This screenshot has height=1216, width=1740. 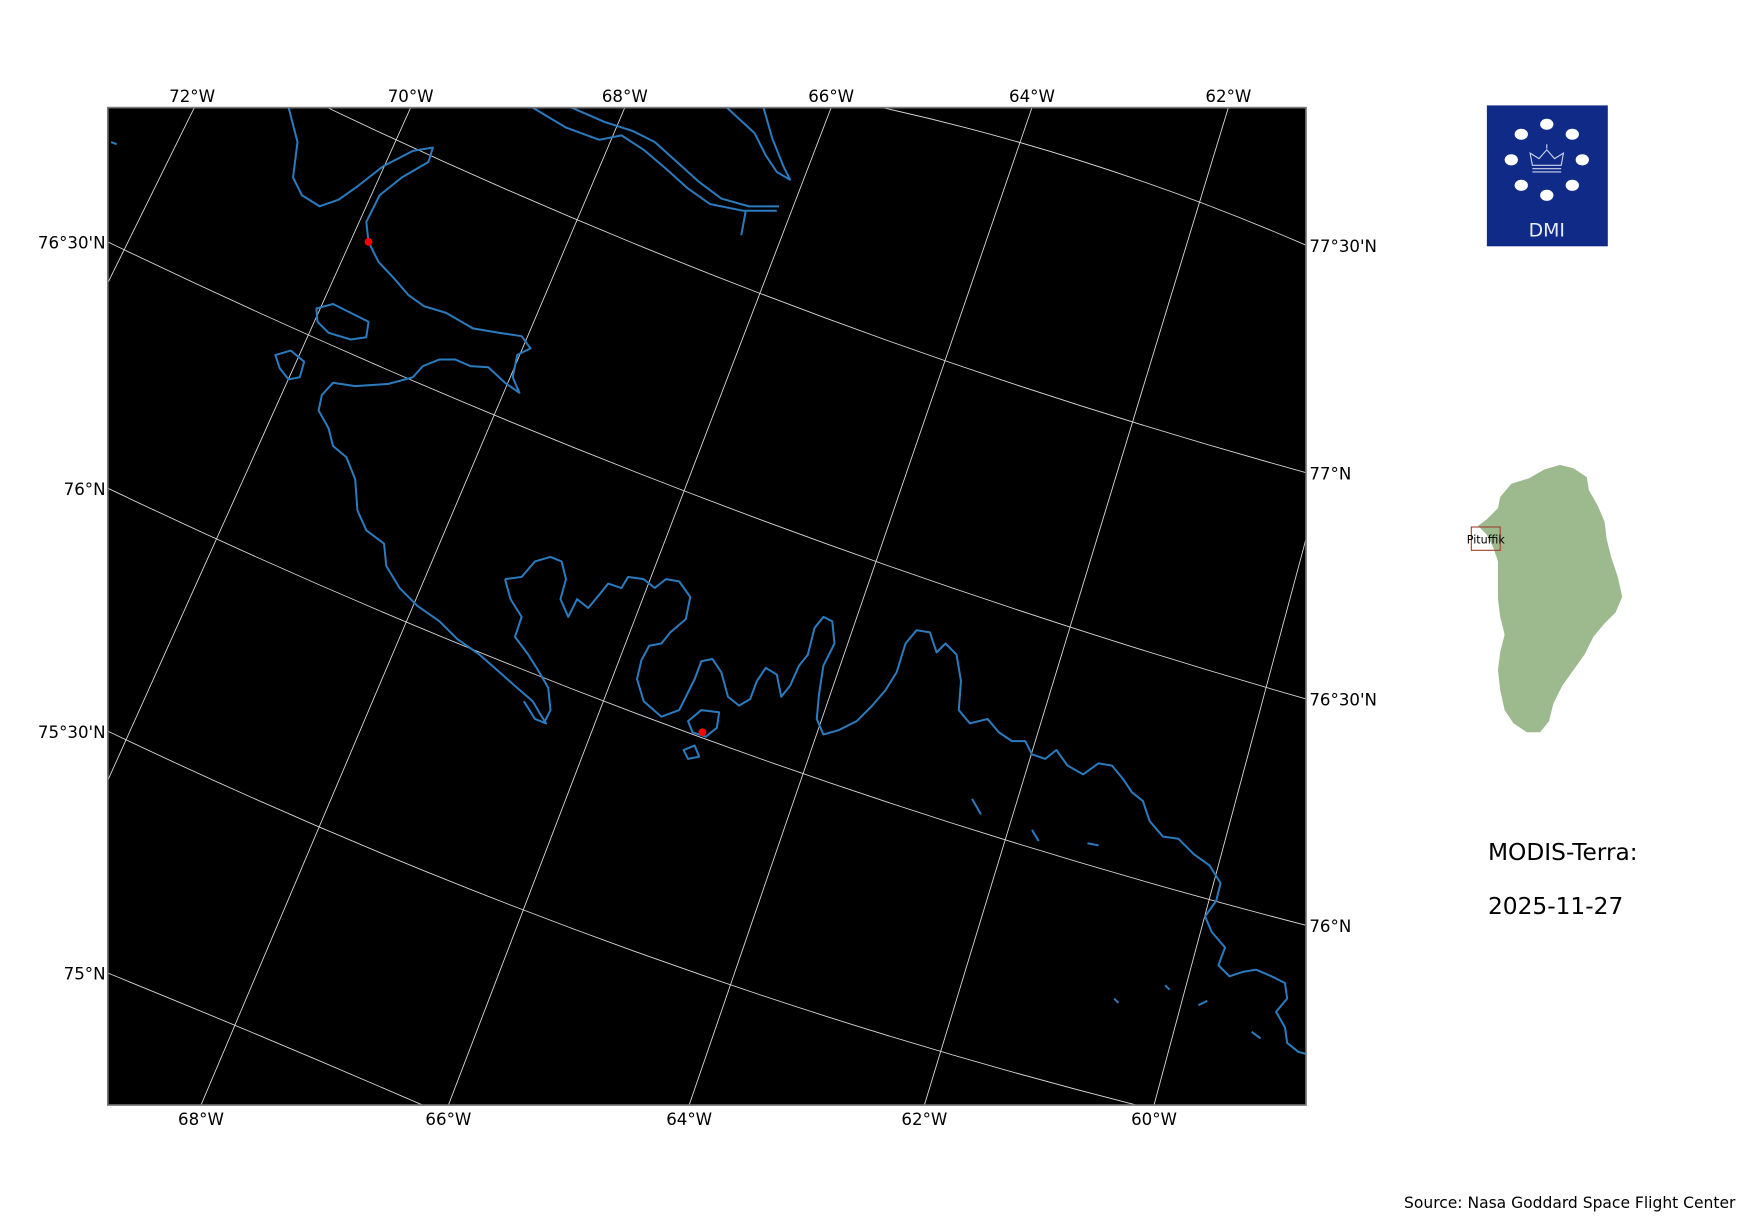 What do you see at coordinates (72, 732) in the screenshot?
I see `lat-label: 75°30'N` at bounding box center [72, 732].